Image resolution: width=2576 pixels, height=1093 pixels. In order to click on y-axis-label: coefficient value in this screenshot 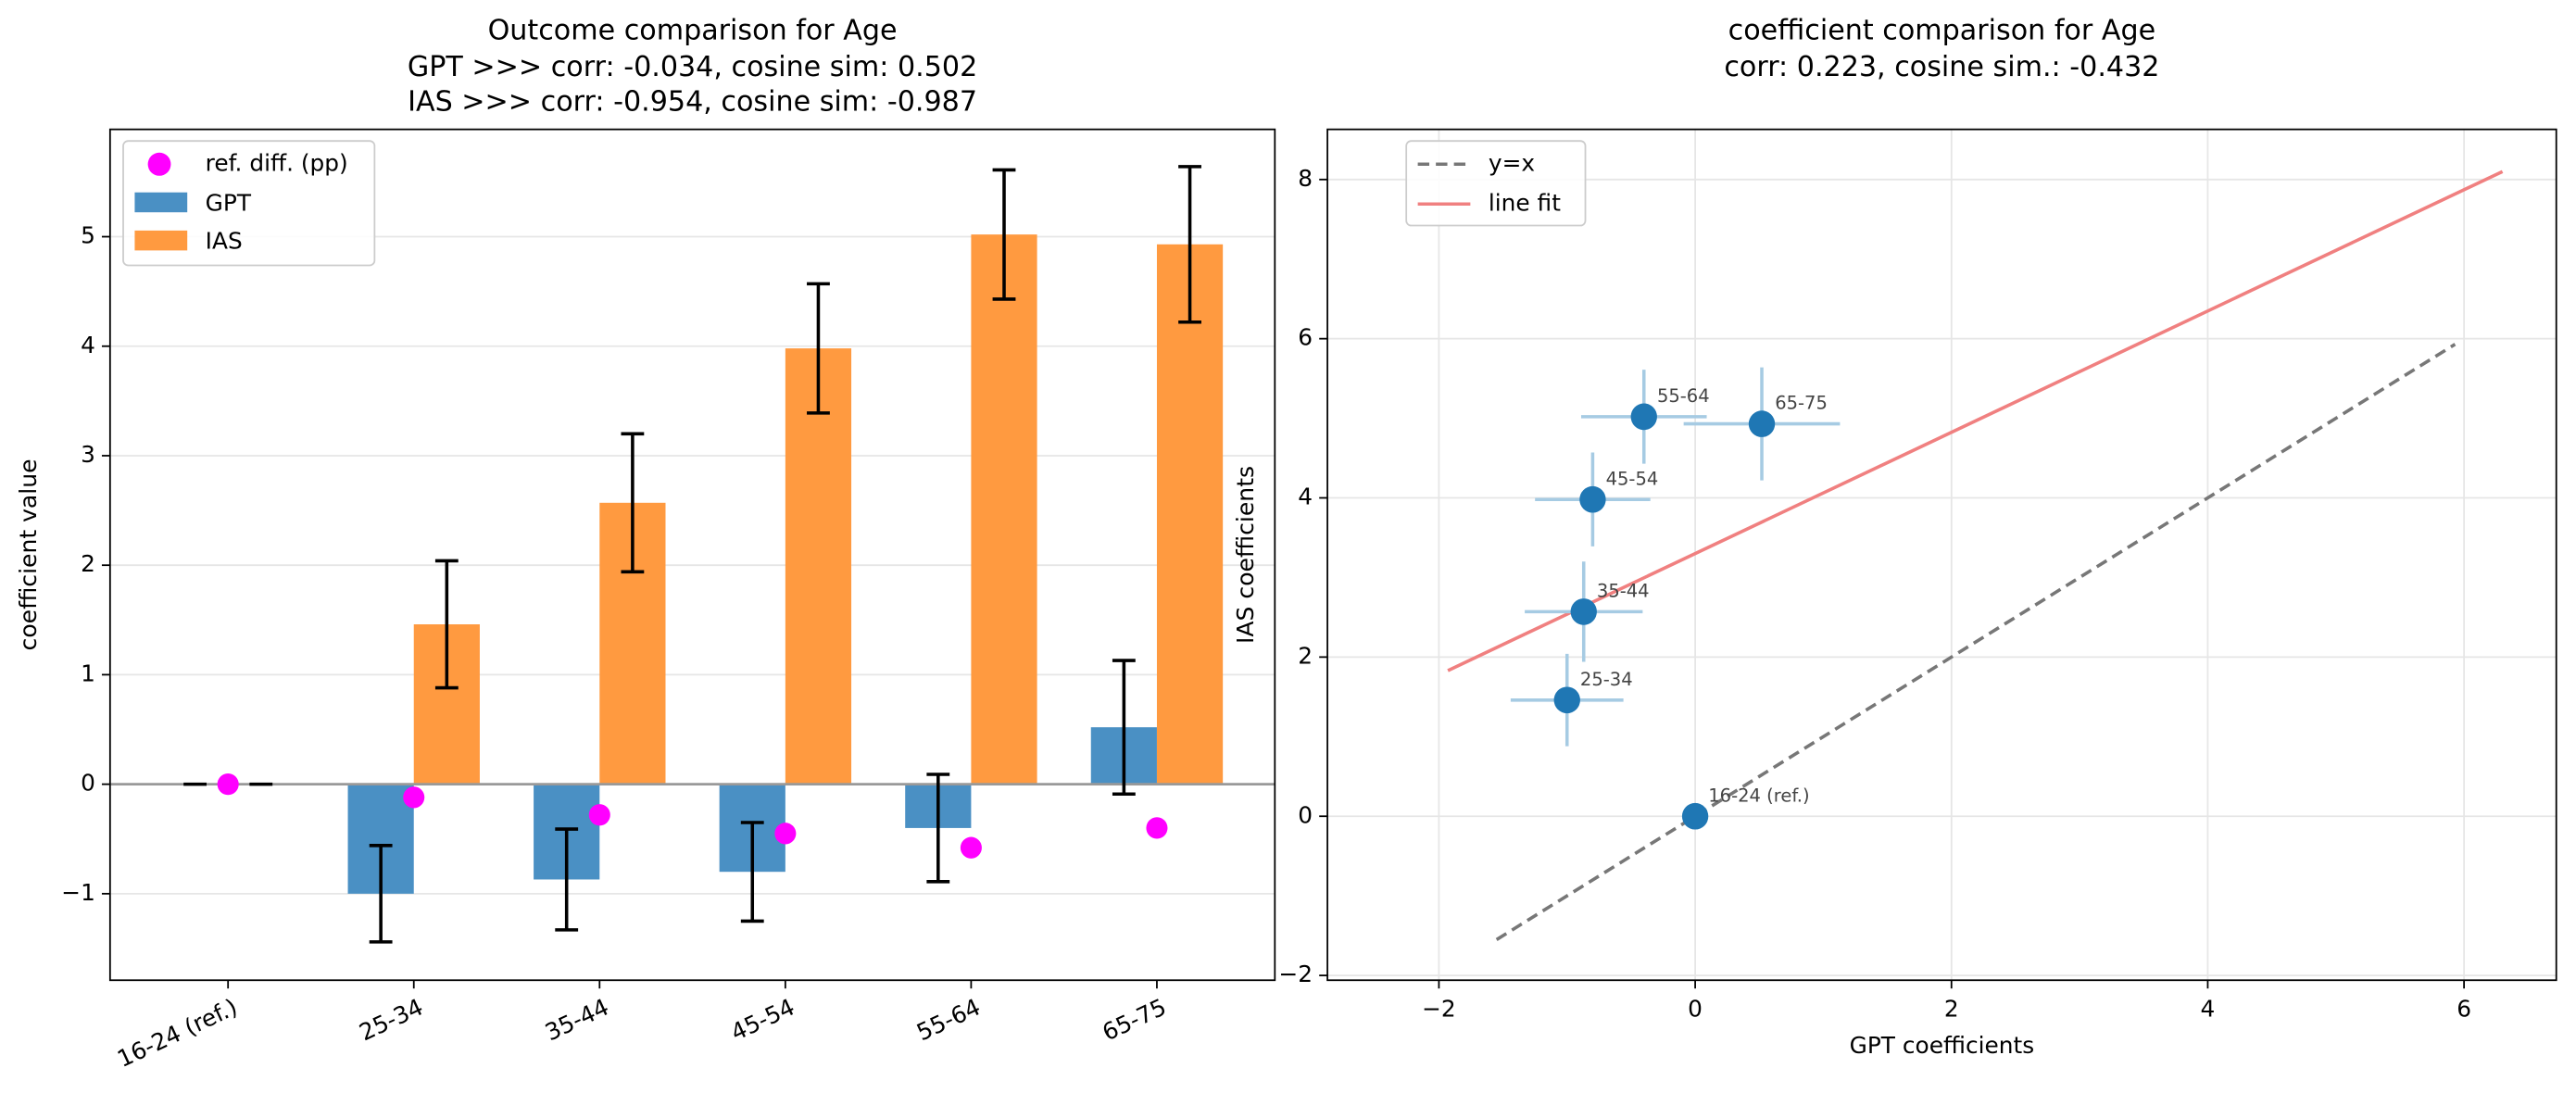, I will do `click(28, 554)`.